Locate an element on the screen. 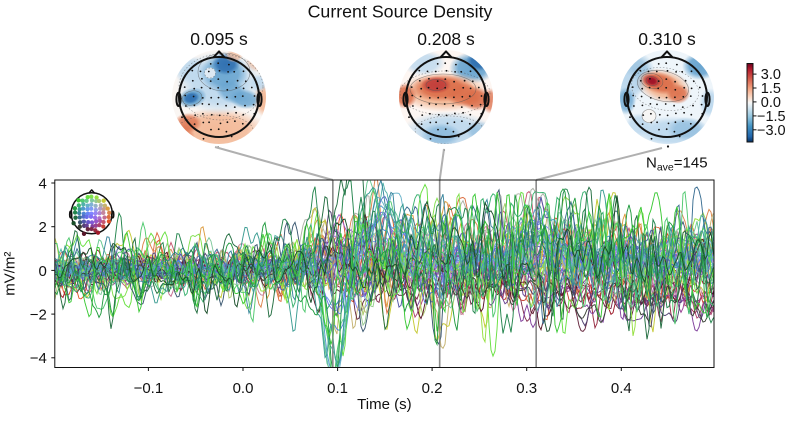  svg-text: Current Source Density is located at coordinates (400, 12).